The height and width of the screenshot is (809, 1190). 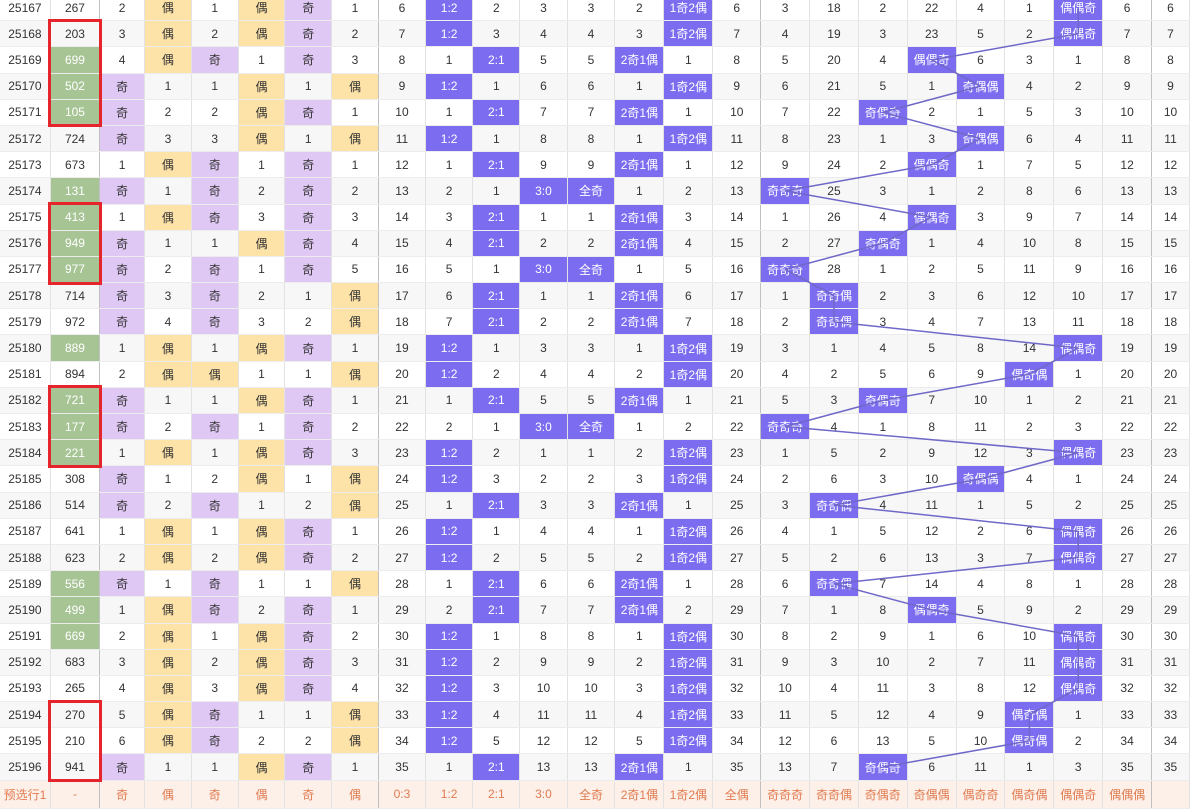 I want to click on ratio-cell: 11, so click(x=591, y=715).